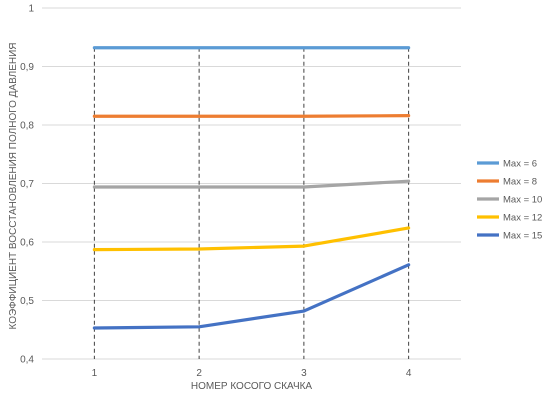 The height and width of the screenshot is (406, 546). I want to click on legend: Max = 6 Max = 8 Max = 10 Max = 12 Max = 15, so click(509, 200).